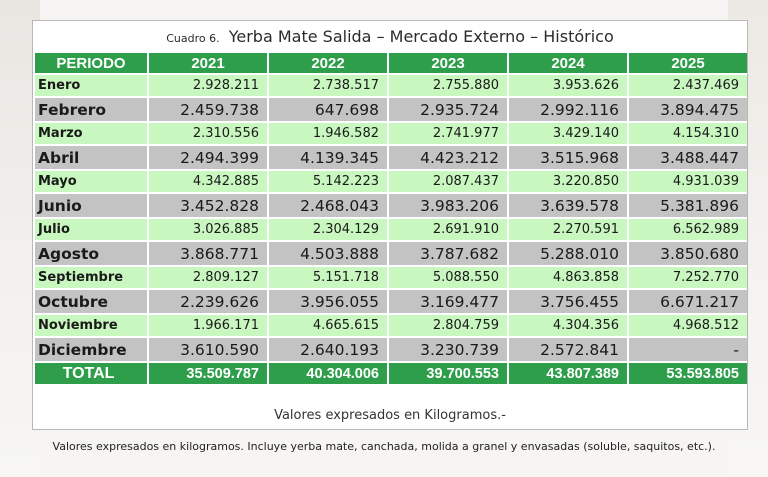 The width and height of the screenshot is (768, 477). I want to click on value-cell: 2.809.127, so click(208, 277).